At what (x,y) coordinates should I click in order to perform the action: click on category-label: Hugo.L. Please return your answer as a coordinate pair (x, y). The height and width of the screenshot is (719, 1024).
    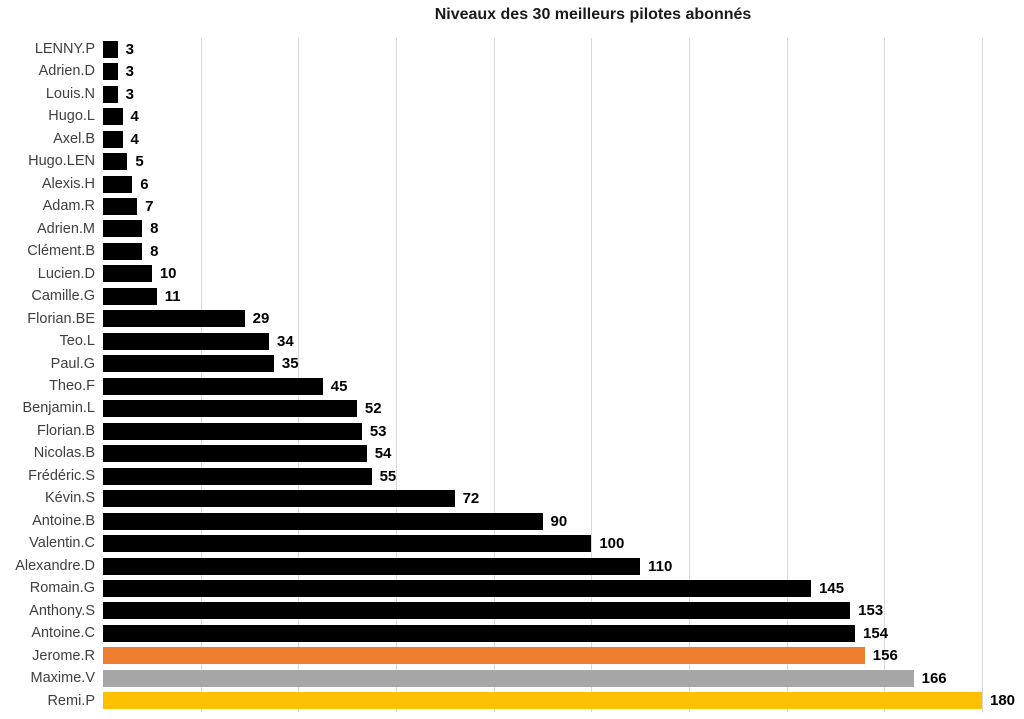
    Looking at the image, I should click on (71, 116).